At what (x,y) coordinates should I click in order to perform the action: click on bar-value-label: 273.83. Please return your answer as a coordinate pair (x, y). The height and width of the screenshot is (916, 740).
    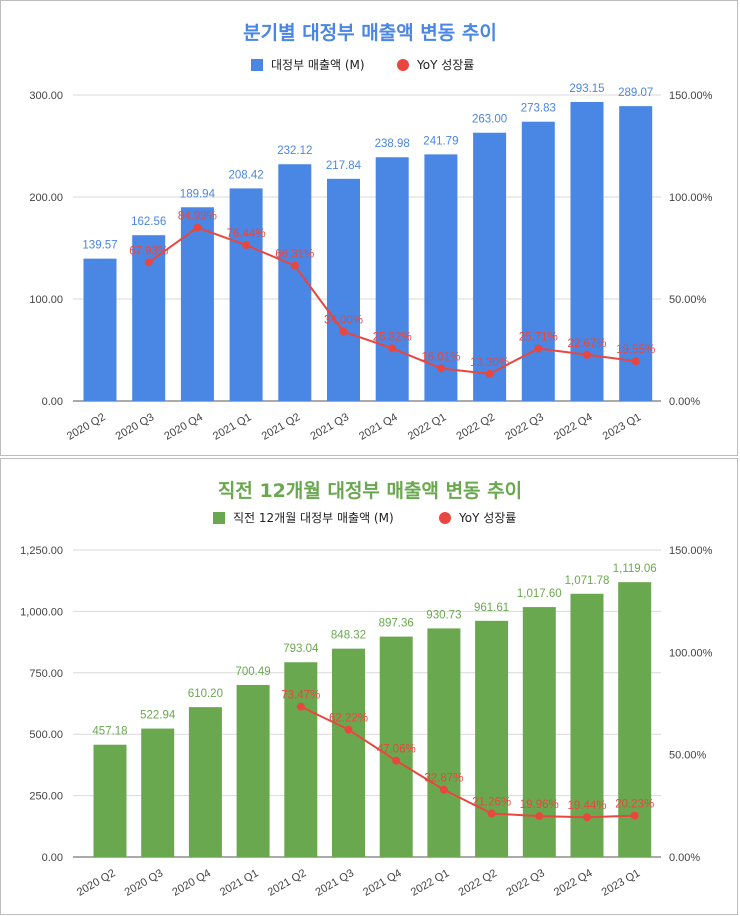
    Looking at the image, I should click on (538, 109).